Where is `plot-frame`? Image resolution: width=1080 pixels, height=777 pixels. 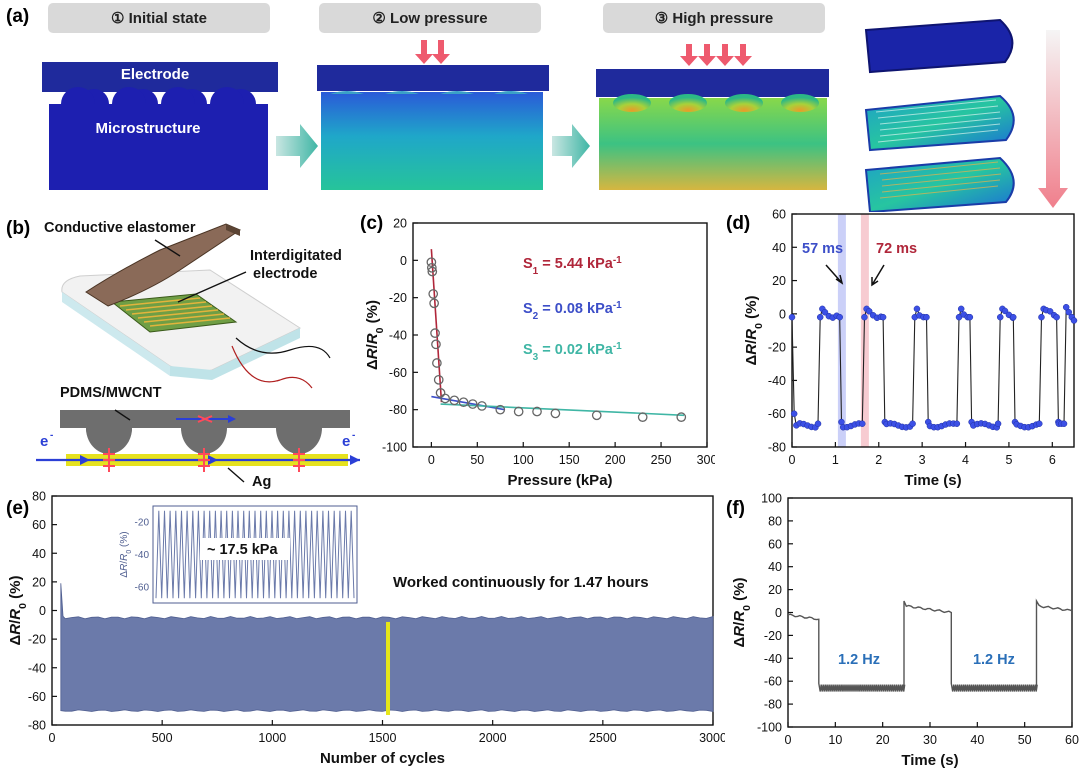
plot-frame is located at coordinates (930, 612).